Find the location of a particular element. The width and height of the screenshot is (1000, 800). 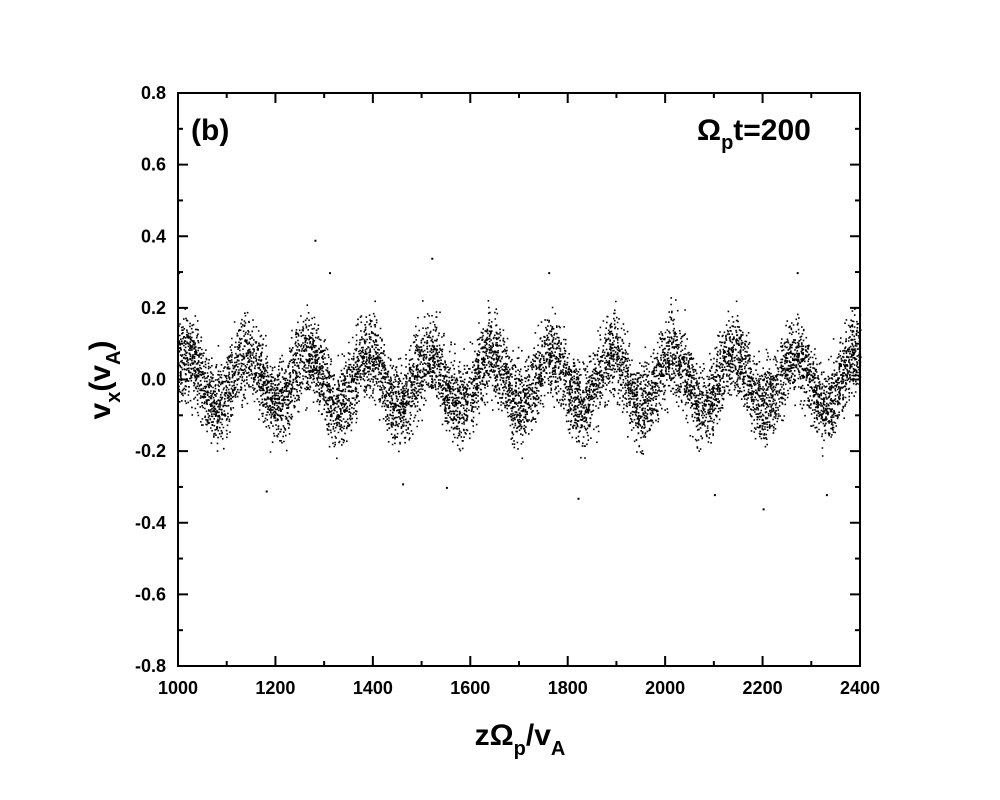

panel-label: (b) is located at coordinates (210, 130).